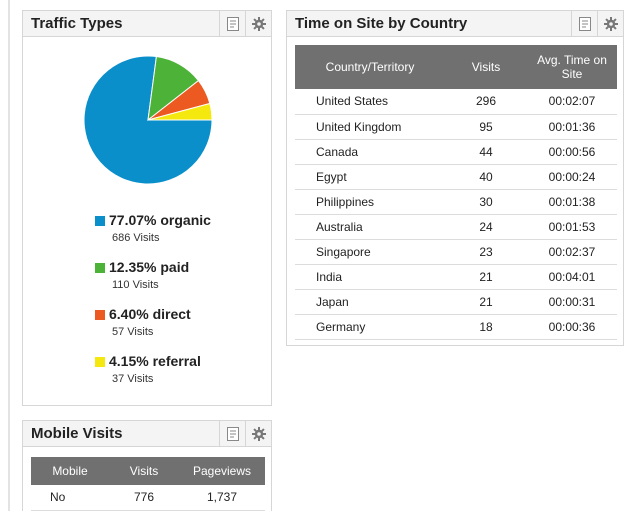 The width and height of the screenshot is (637, 511). Describe the element at coordinates (572, 74) in the screenshot. I see `column-header-avg-time-line2: Site` at that location.